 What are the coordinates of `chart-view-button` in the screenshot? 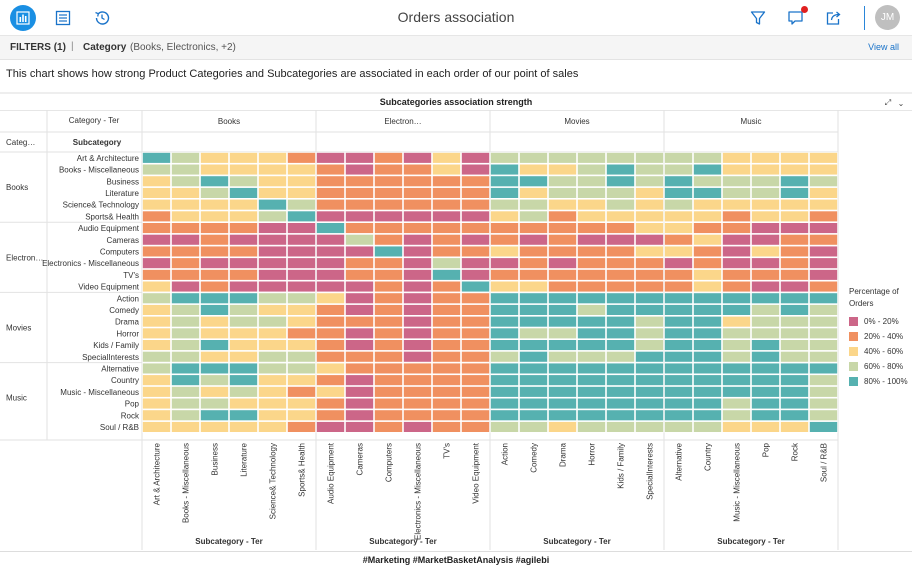 It's located at (23, 18).